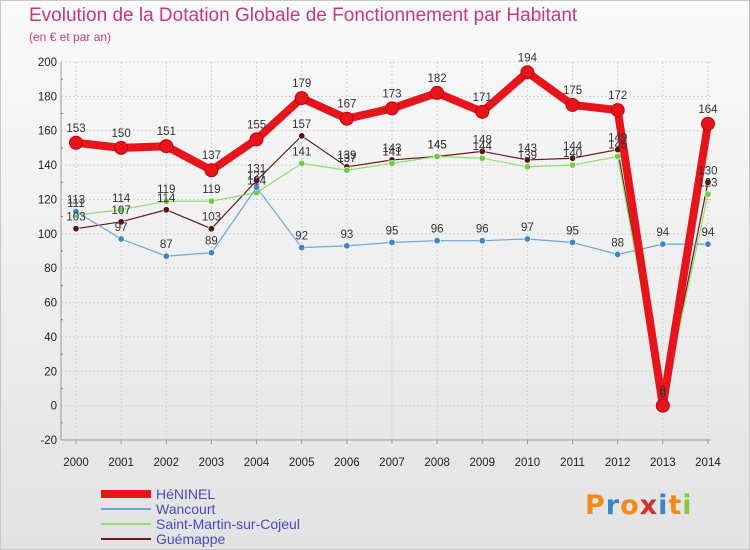 The image size is (750, 550). Describe the element at coordinates (301, 152) in the screenshot. I see `data-label: 141` at that location.